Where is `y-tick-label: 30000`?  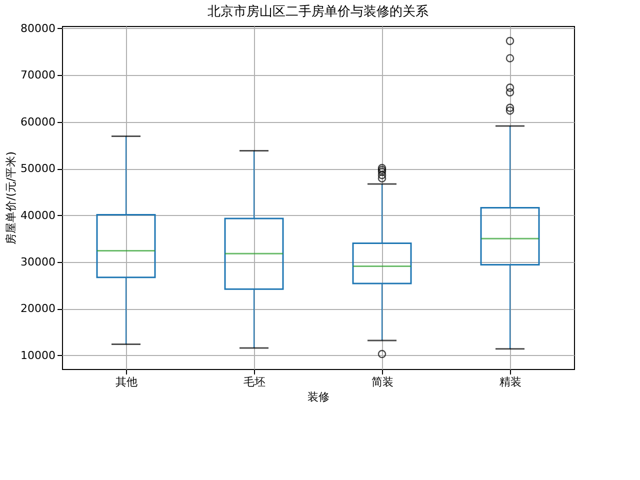 y-tick-label: 30000 is located at coordinates (38, 261).